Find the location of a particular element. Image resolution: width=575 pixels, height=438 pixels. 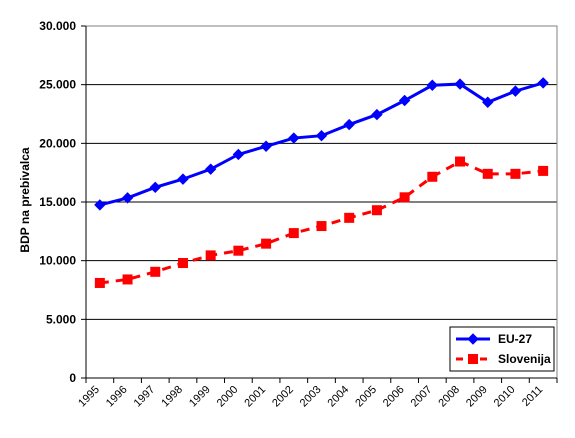

x-tick-label: 2009 is located at coordinates (477, 397).